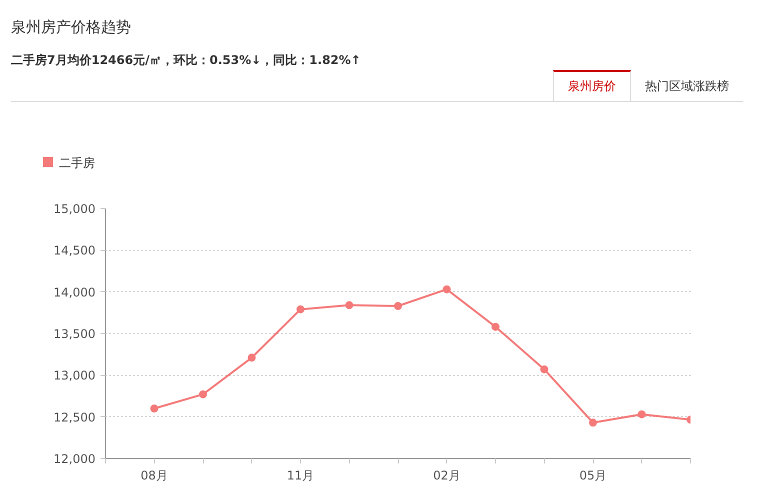 The height and width of the screenshot is (484, 770). I want to click on y-tick-label: 13,500, so click(75, 334).